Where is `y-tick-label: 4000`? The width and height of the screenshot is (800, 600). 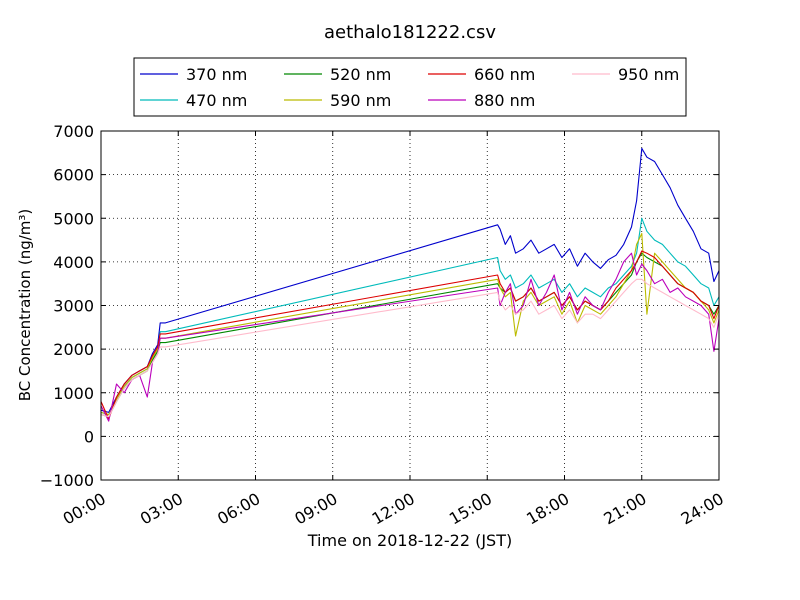 y-tick-label: 4000 is located at coordinates (73, 262).